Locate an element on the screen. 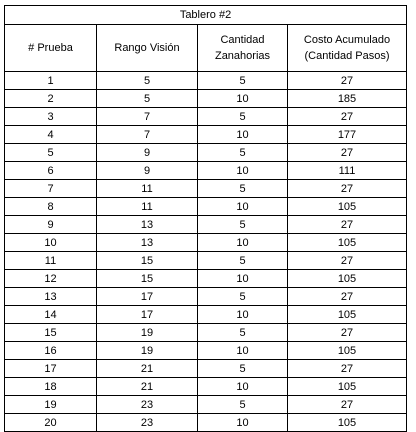 The image size is (416, 432). rango-vision-cell: 15 is located at coordinates (147, 260).